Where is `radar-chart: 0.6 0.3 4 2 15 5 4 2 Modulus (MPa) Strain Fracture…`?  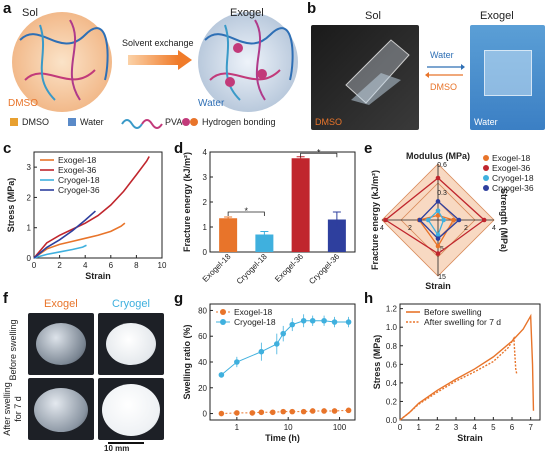
radar-chart: 0.6 0.3 4 2 15 5 4 2 Modulus (MPa) Strain Fracture… is located at coordinates (452, 220).